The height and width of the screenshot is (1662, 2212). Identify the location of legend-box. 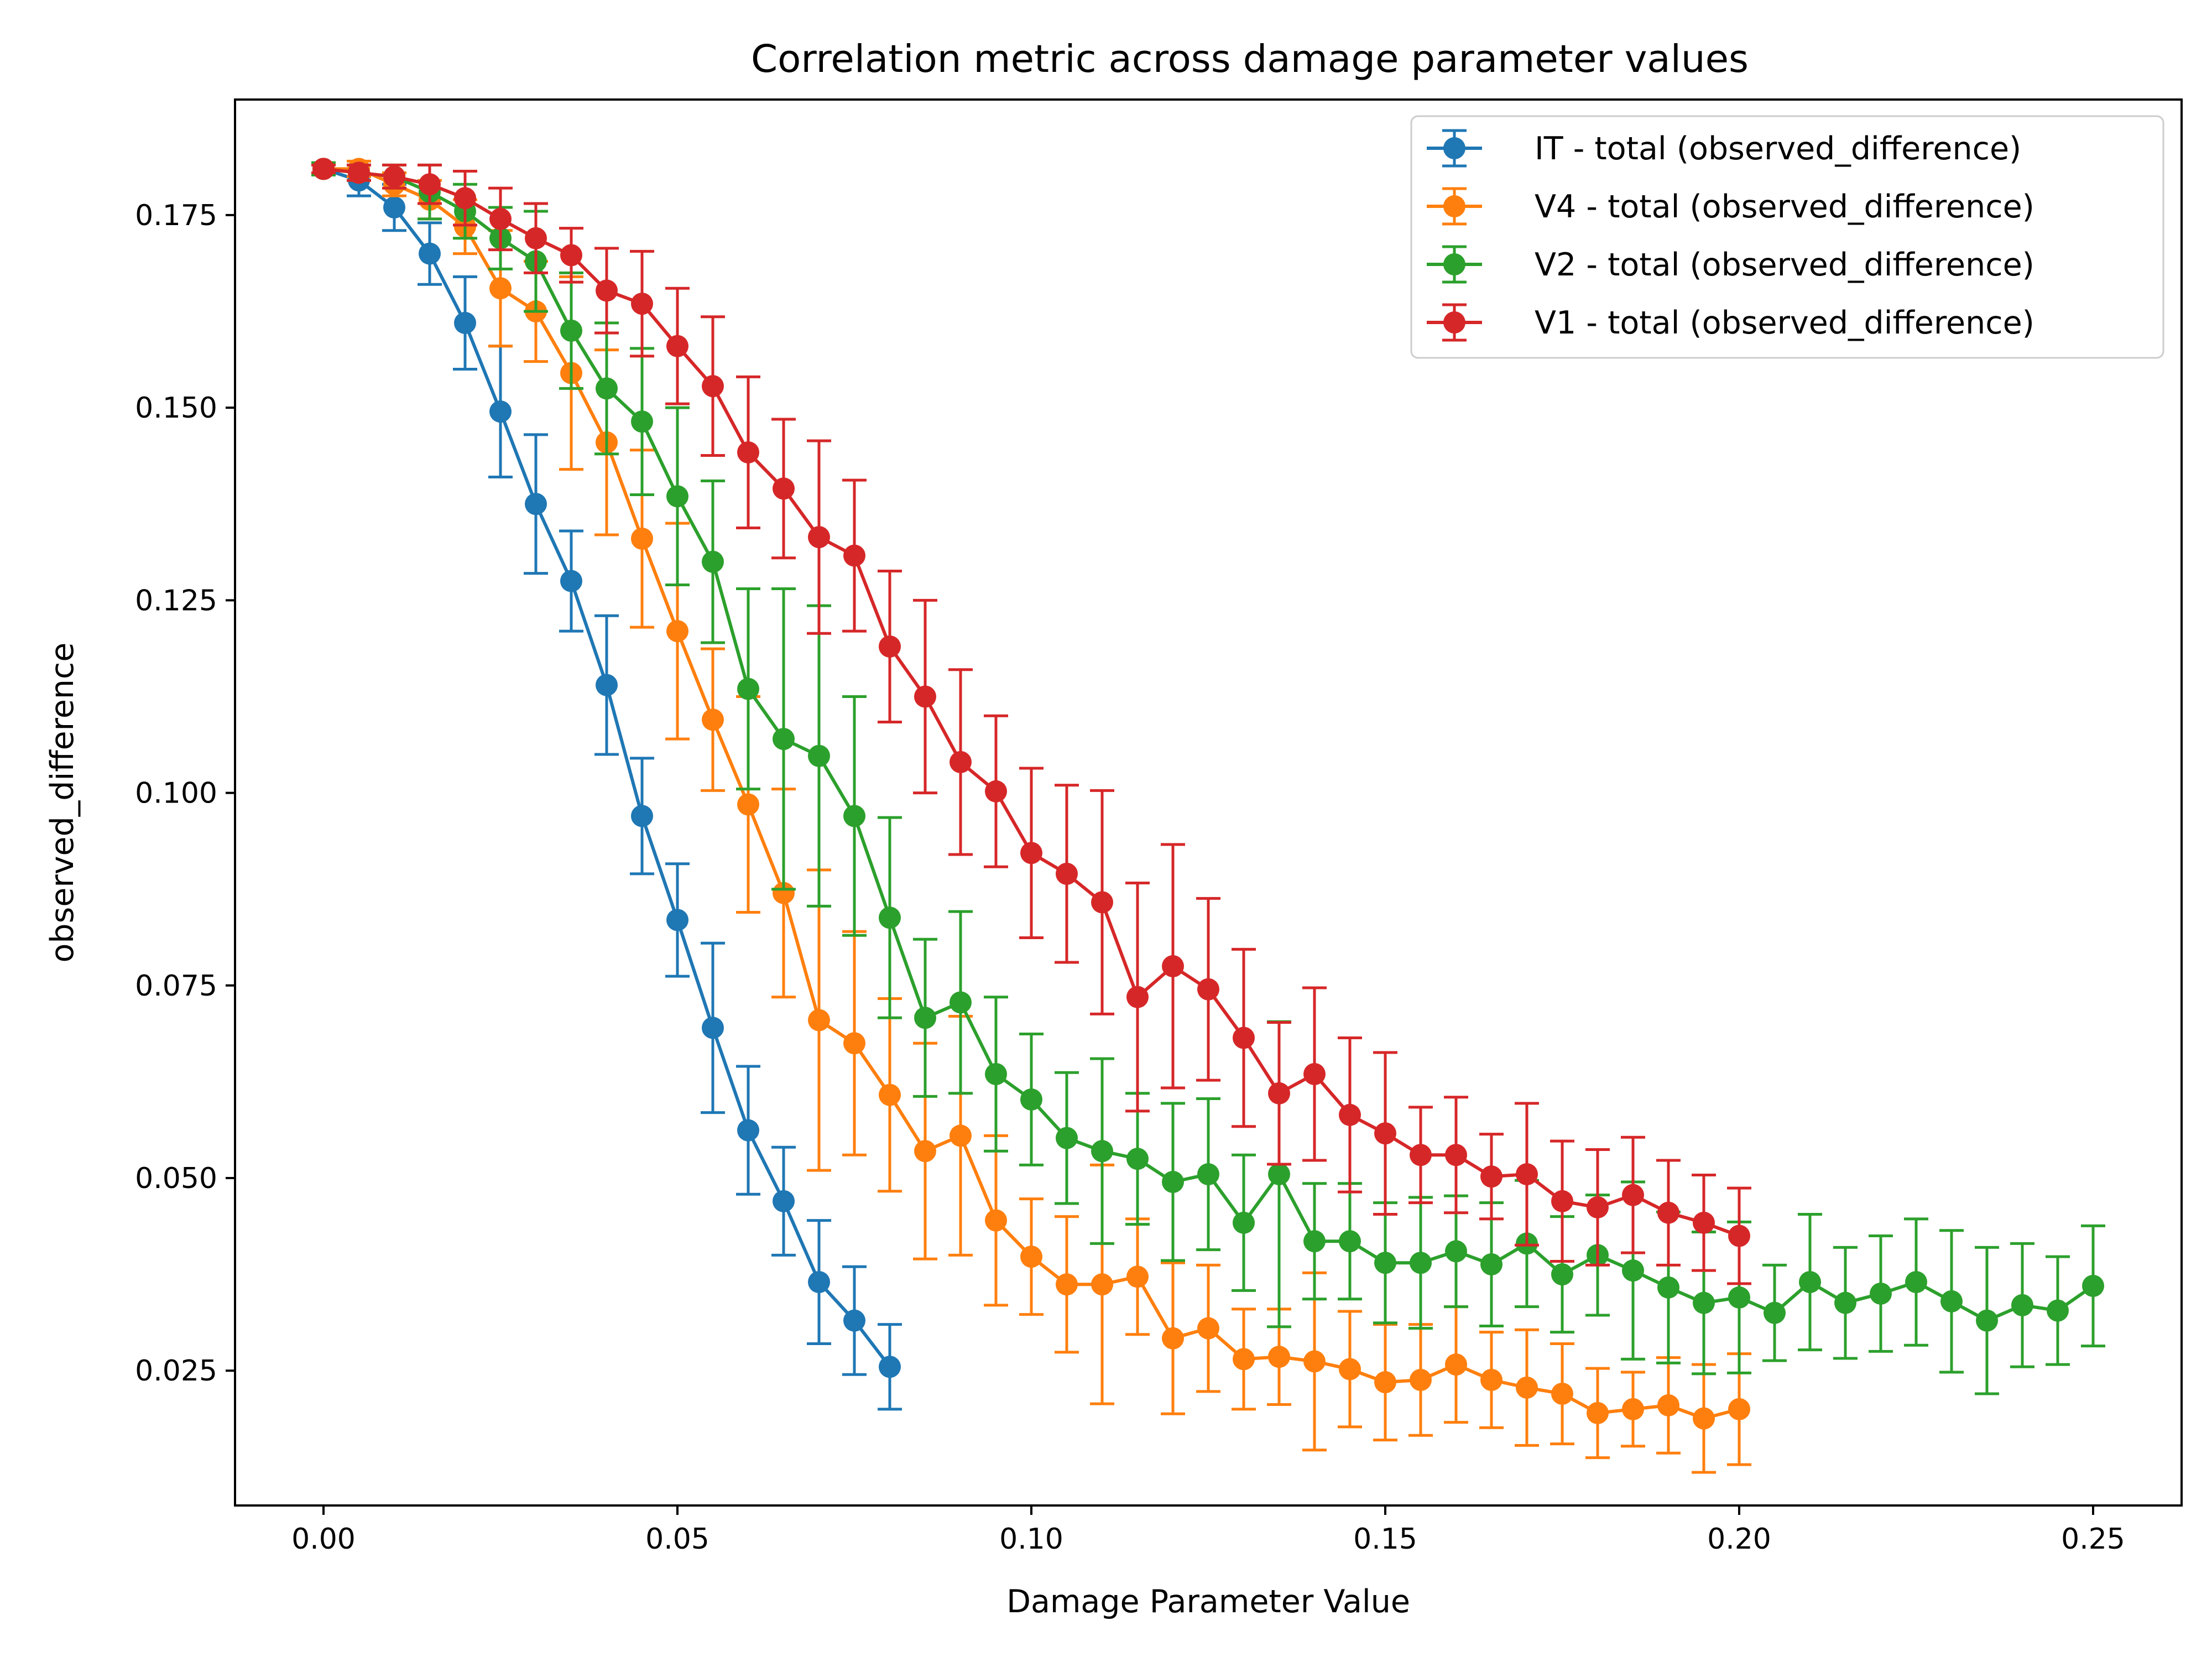
(1787, 237).